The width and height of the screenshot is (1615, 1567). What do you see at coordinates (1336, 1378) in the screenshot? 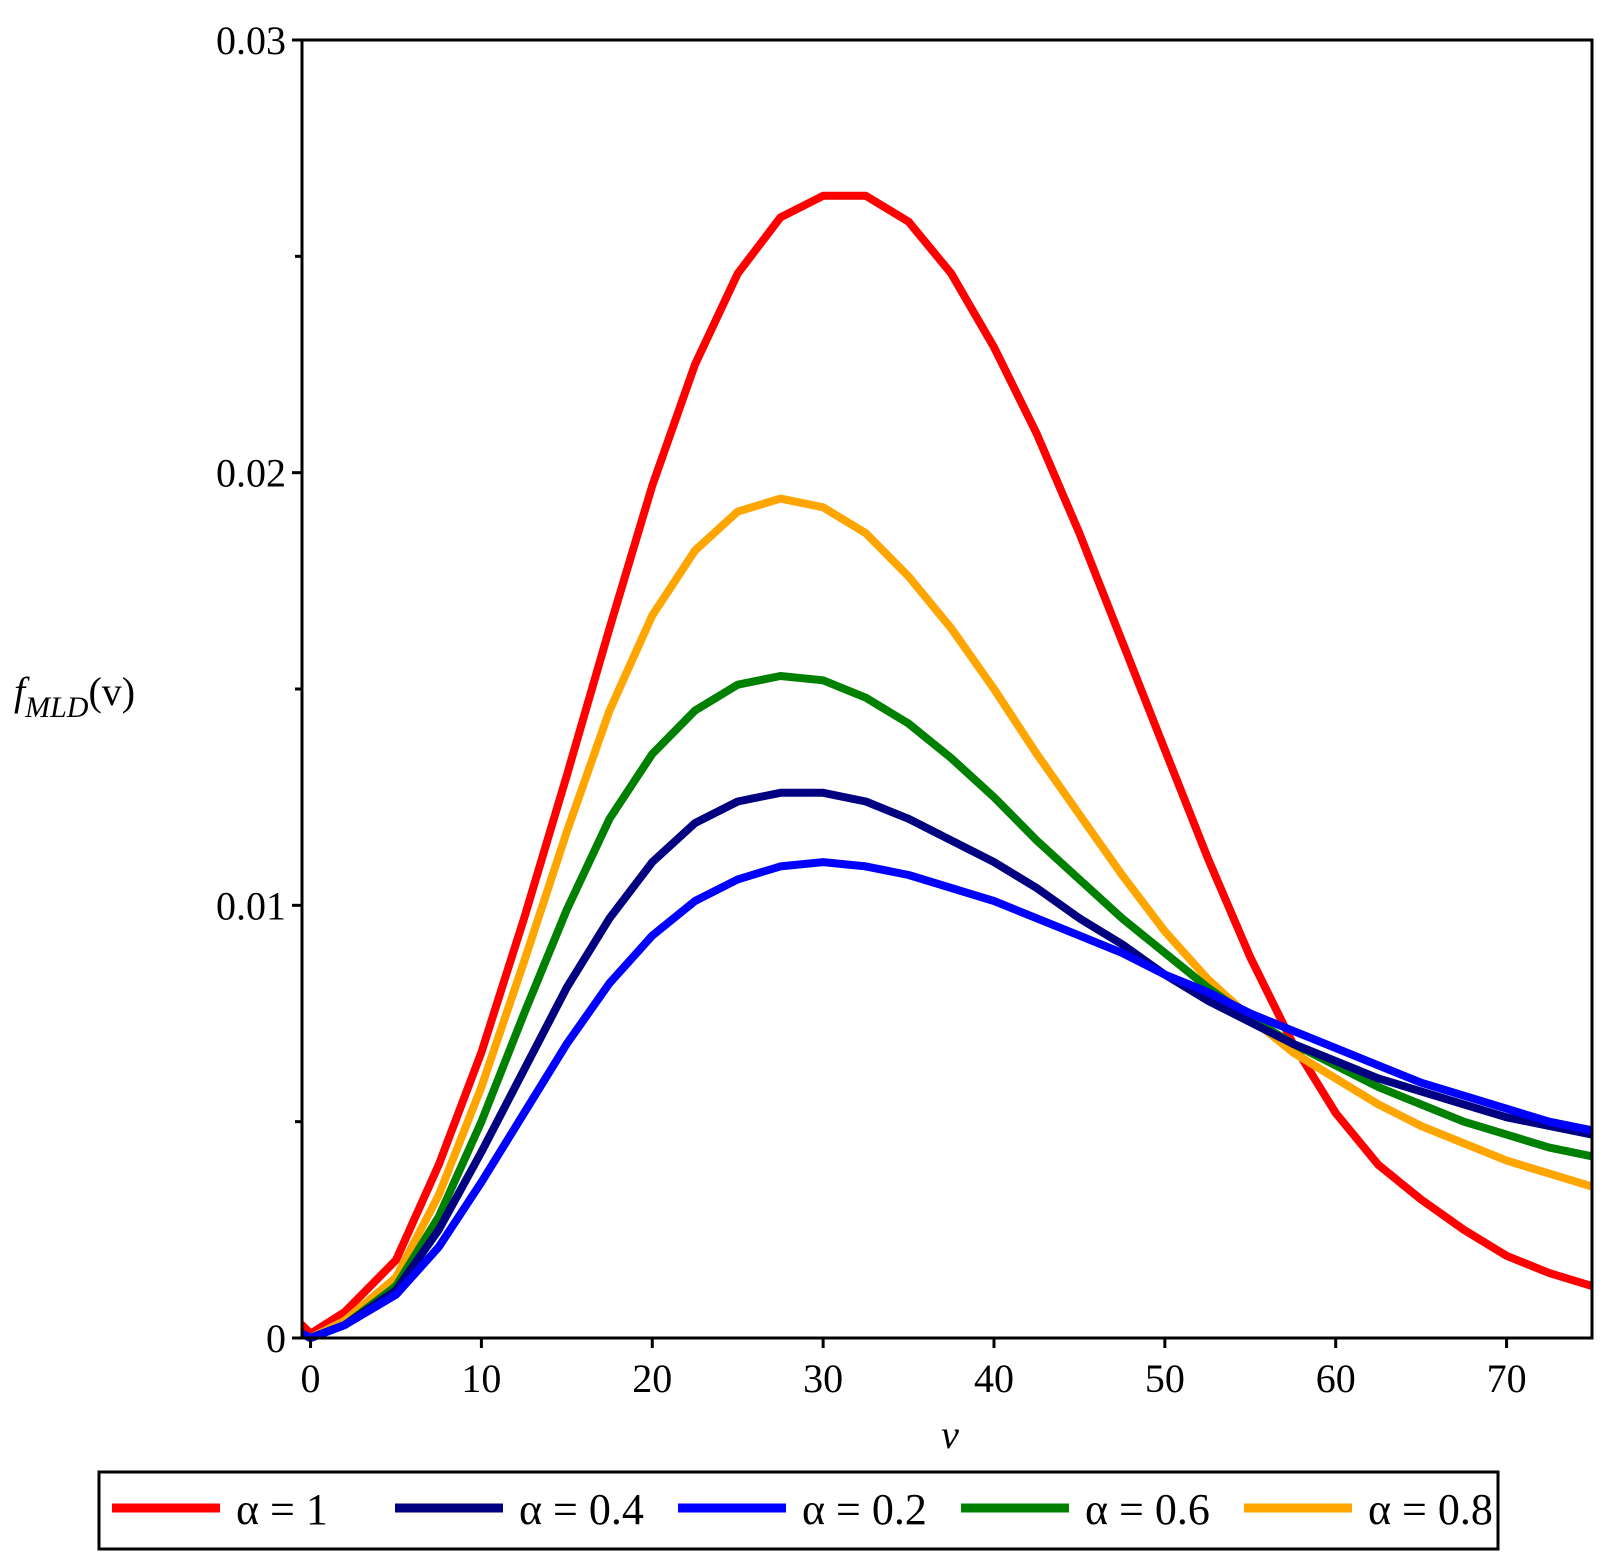
I see `x-tick-label: 60` at bounding box center [1336, 1378].